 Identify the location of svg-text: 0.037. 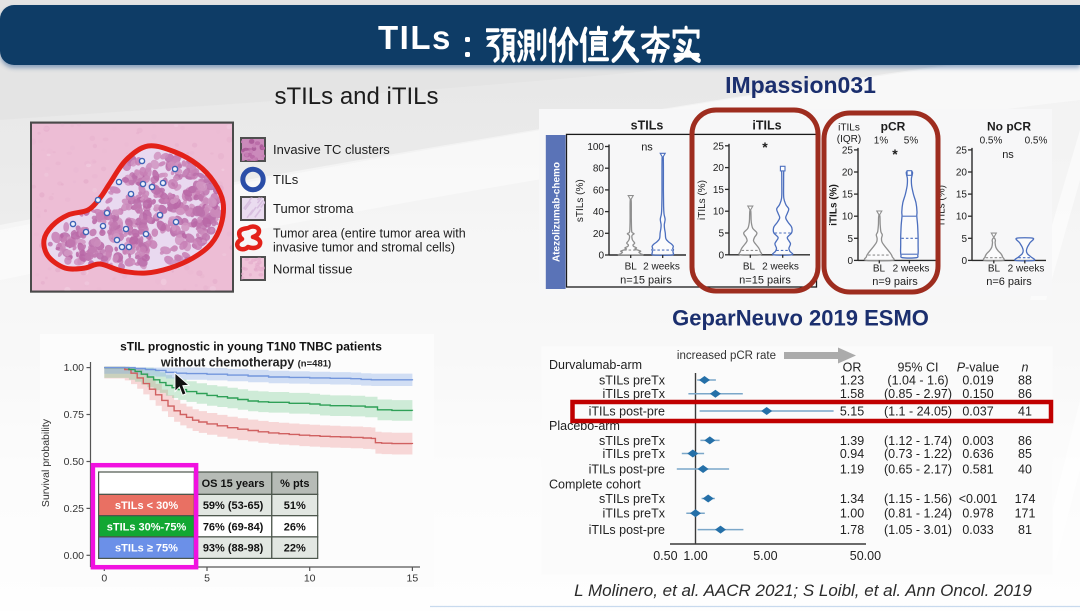
(977, 411).